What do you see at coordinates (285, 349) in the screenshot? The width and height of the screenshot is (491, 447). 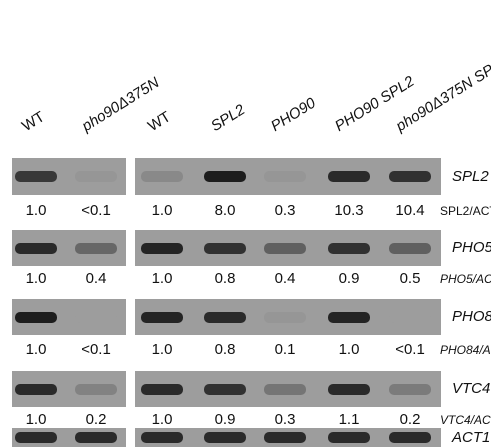 I see `ratio-value: 0.1` at bounding box center [285, 349].